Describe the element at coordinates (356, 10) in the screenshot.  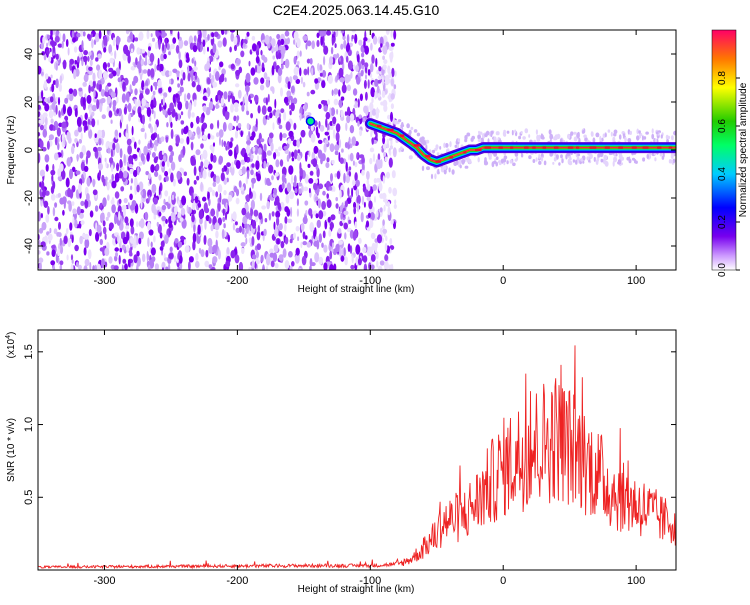
I see `figure-title: C2E4.2025.063.14.45.G10` at that location.